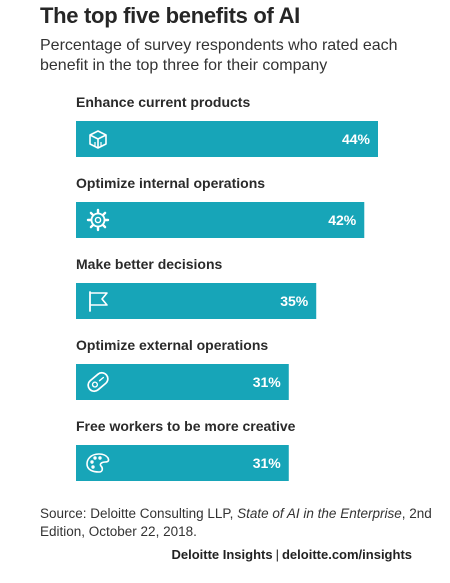 The width and height of the screenshot is (450, 583). Describe the element at coordinates (98, 139) in the screenshot. I see `cube-icon` at that location.